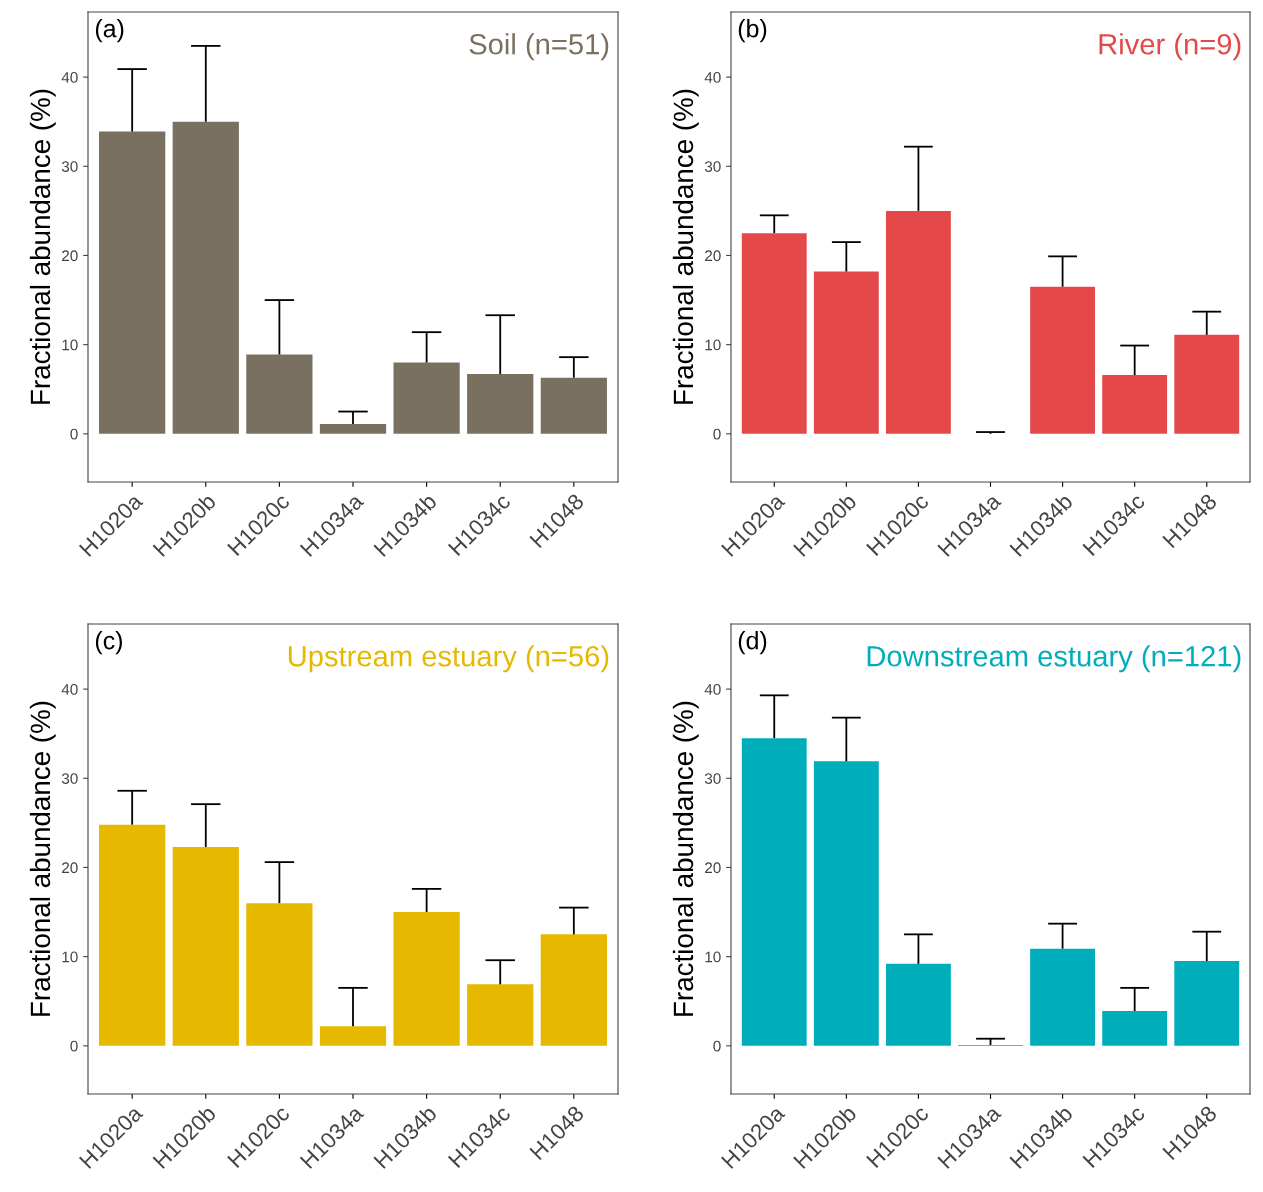 Image resolution: width=1263 pixels, height=1192 pixels. Describe the element at coordinates (752, 643) in the screenshot. I see `annotation: (d)` at that location.